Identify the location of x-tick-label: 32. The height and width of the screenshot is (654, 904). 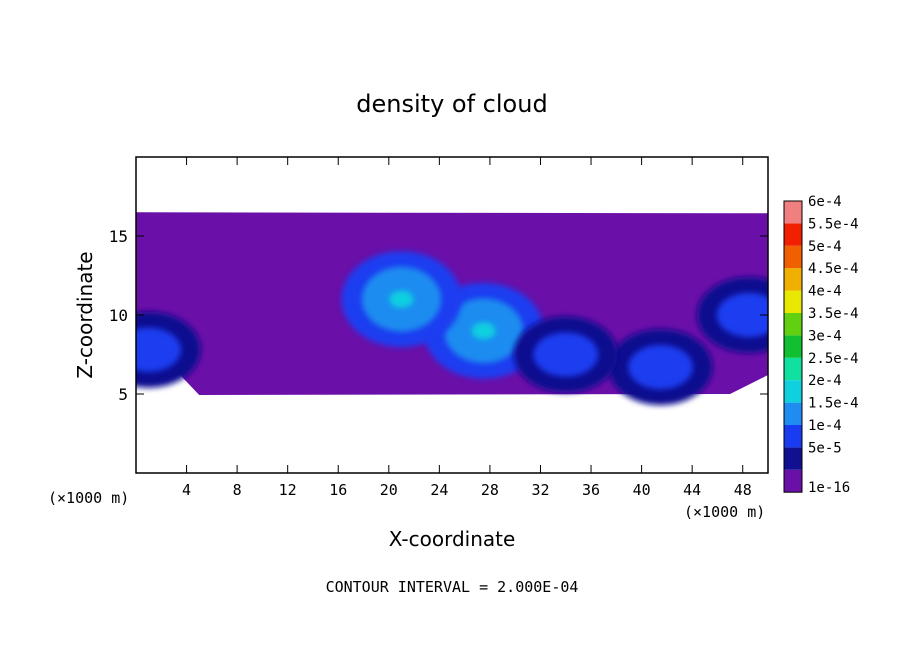
(540, 490).